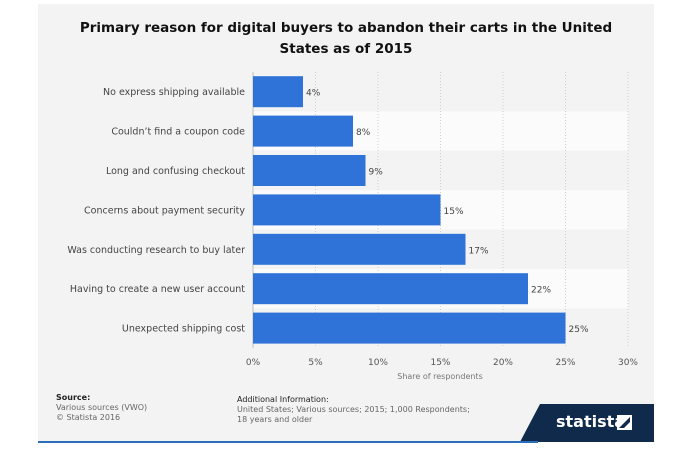  I want to click on x-tick-label: 0%, so click(253, 363).